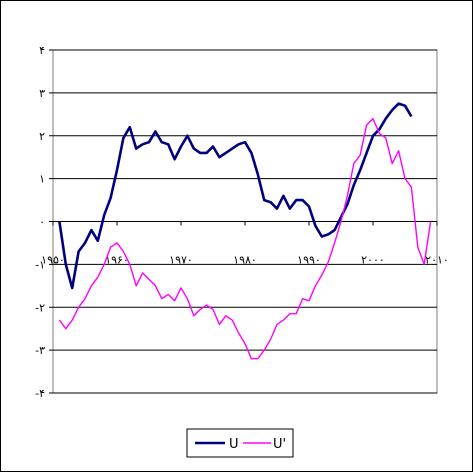  I want to click on x-tick-label: ۲۰۰۰, so click(373, 260).